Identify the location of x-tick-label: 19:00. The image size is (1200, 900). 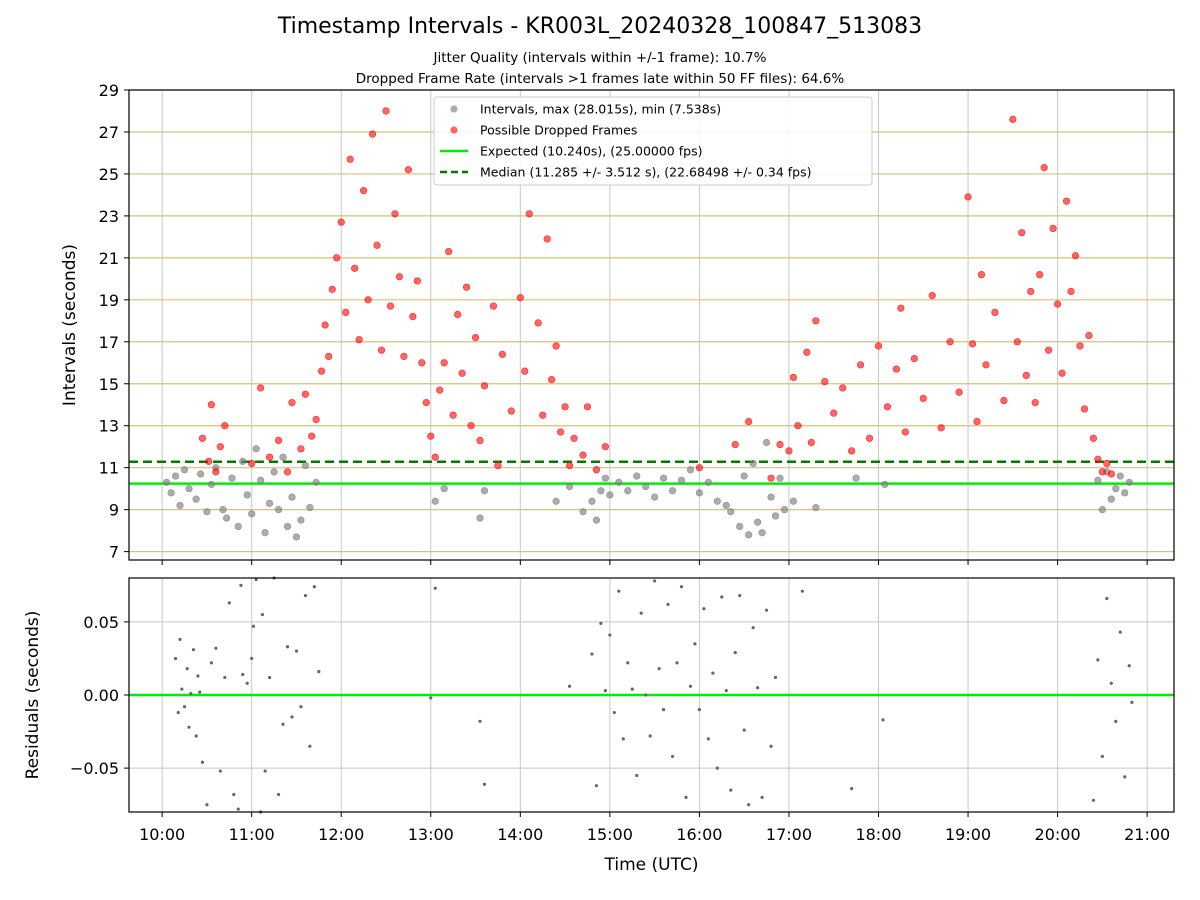
(968, 834).